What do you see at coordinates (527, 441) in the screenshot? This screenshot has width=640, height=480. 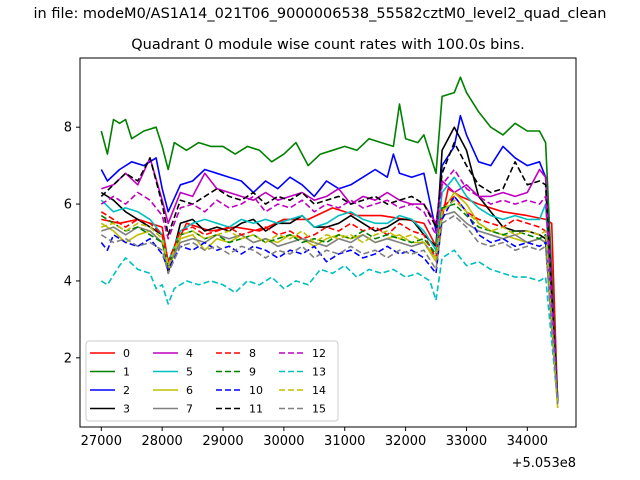 I see `x-tick-label: 34000` at bounding box center [527, 441].